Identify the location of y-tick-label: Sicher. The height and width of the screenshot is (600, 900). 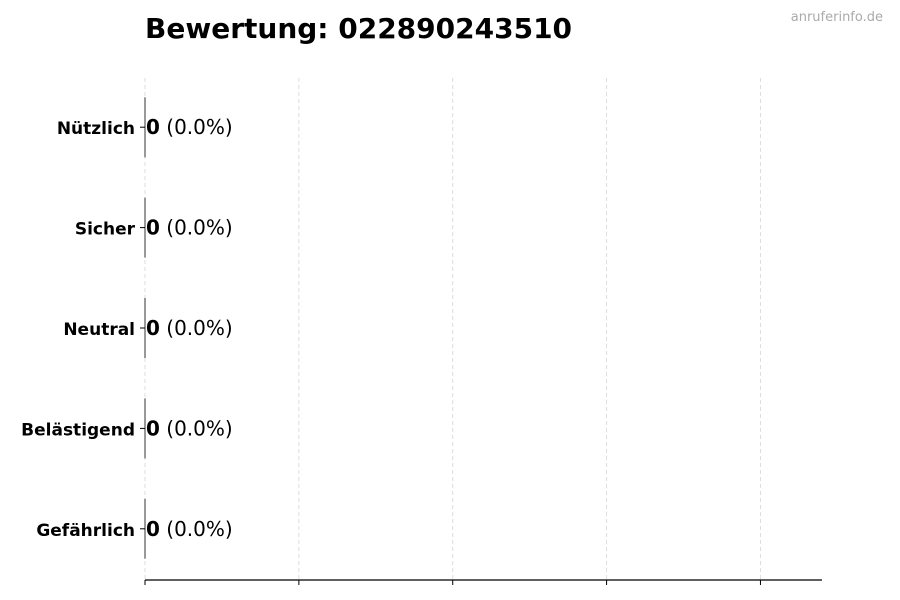
(105, 230).